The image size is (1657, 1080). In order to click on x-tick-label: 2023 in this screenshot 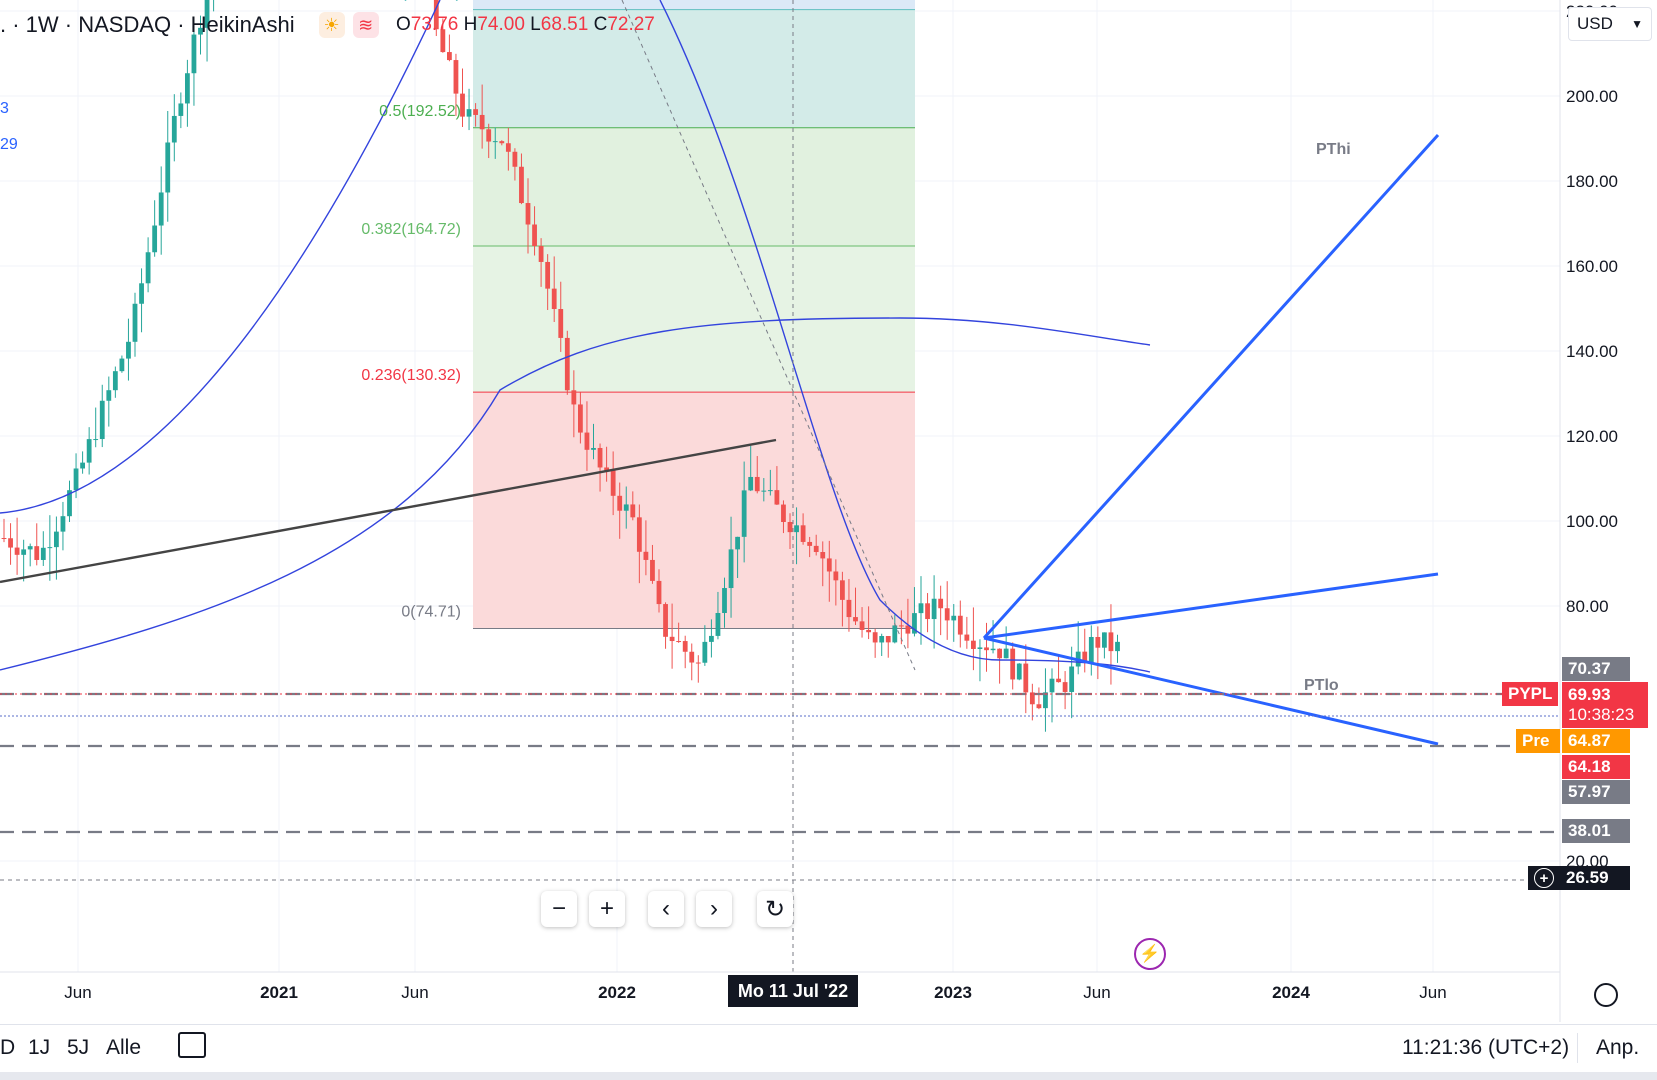, I will do `click(953, 992)`.